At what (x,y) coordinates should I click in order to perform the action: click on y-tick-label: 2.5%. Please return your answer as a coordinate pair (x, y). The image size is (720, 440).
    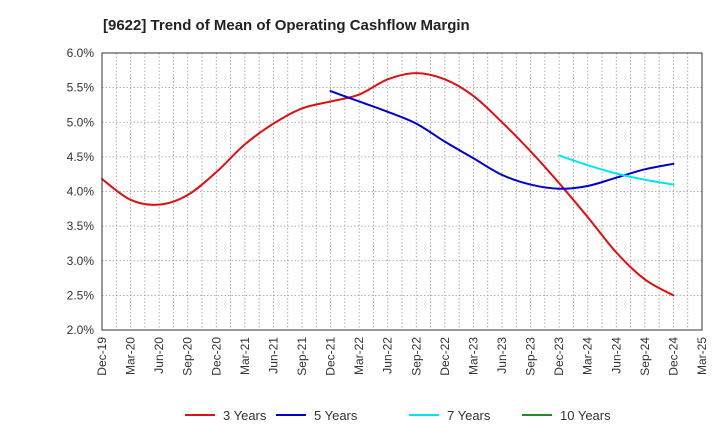
    Looking at the image, I should click on (81, 295).